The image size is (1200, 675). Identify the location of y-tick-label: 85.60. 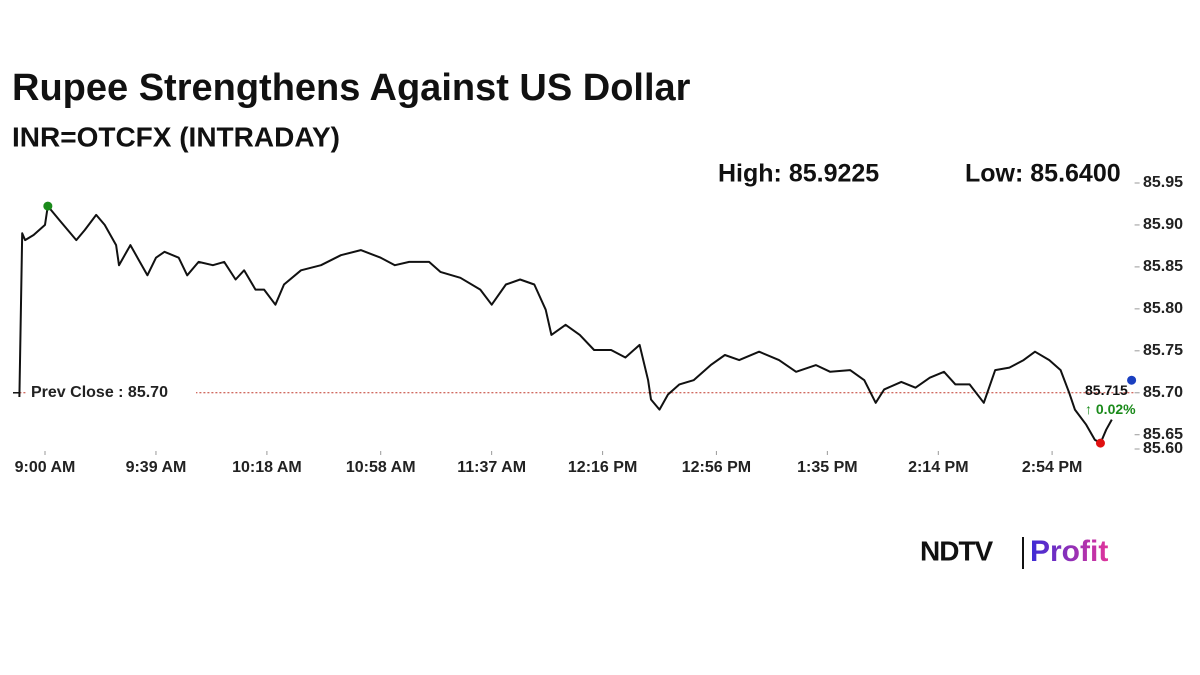
(1163, 448).